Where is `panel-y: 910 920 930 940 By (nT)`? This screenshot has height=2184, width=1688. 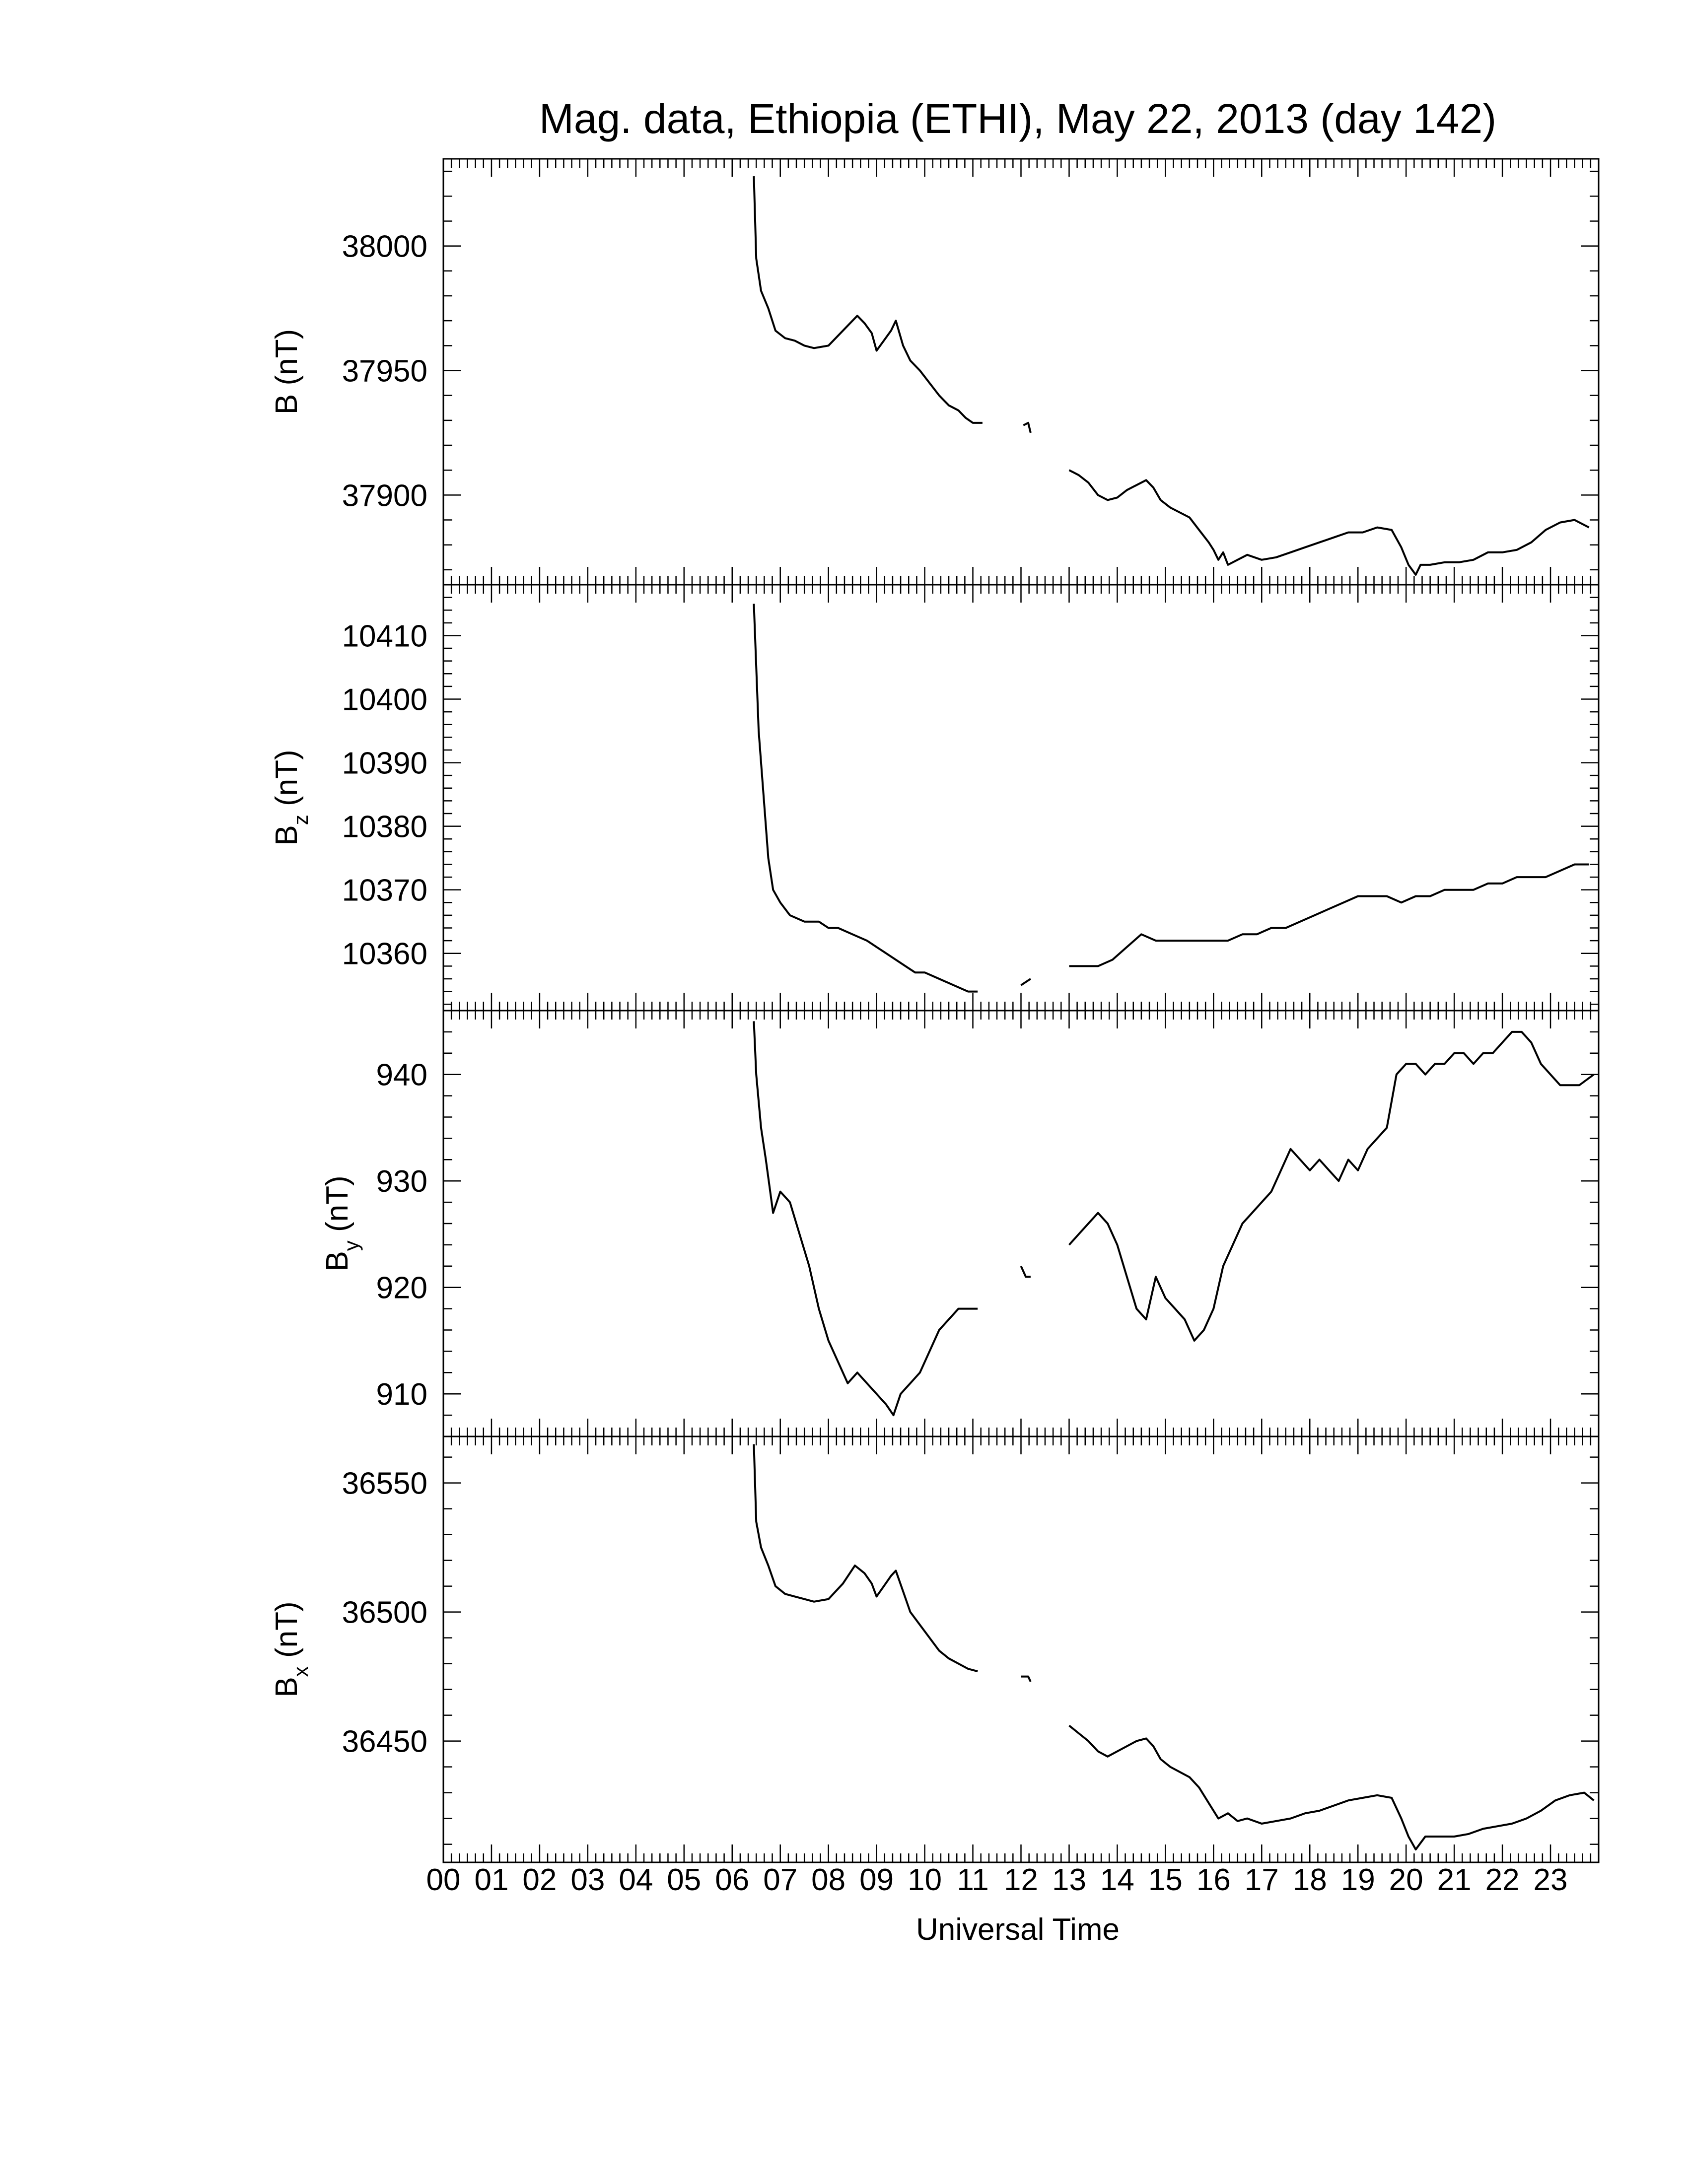 panel-y: 910 920 930 940 By (nT) is located at coordinates (960, 1223).